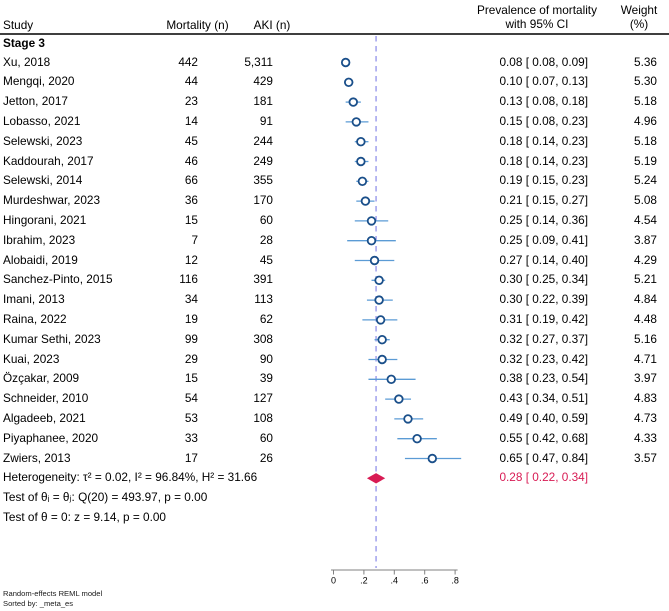 This screenshot has width=669, height=611. What do you see at coordinates (272, 25) in the screenshot?
I see `column-header-aki: AKI (n)` at bounding box center [272, 25].